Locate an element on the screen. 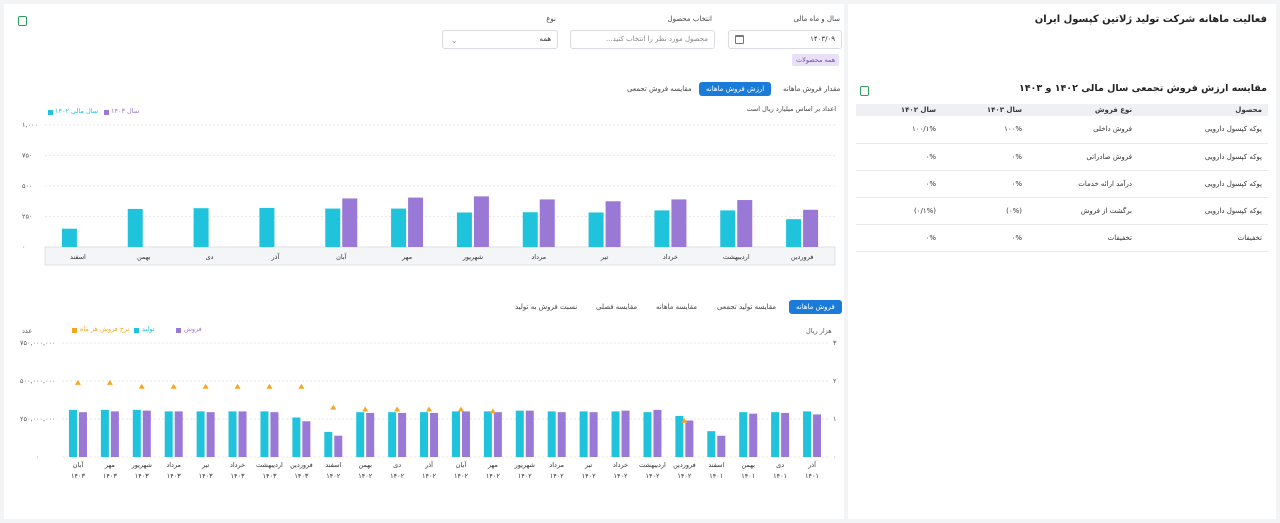  tab-seasonal-comparison: مقایسه فصلی is located at coordinates (617, 307).